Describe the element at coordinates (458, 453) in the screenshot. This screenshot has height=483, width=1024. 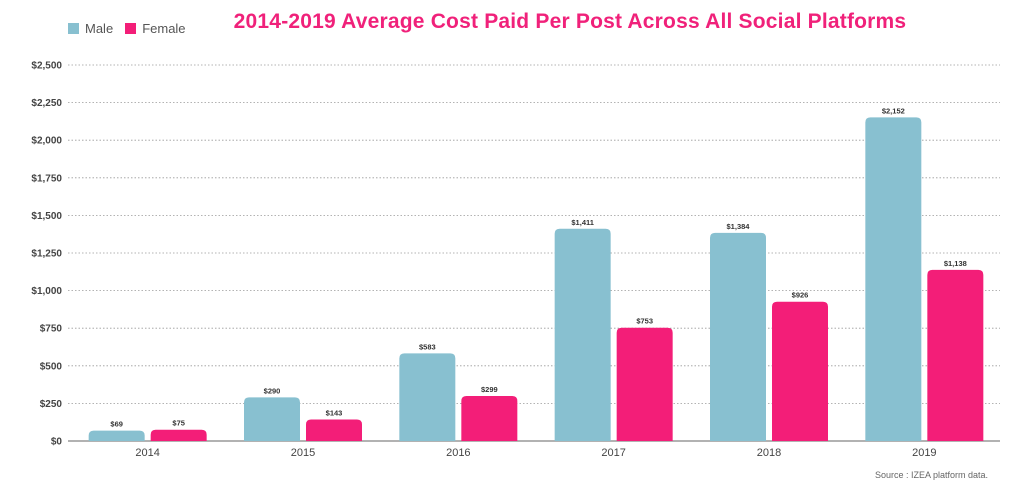
I see `x-tick-label: 2016` at that location.